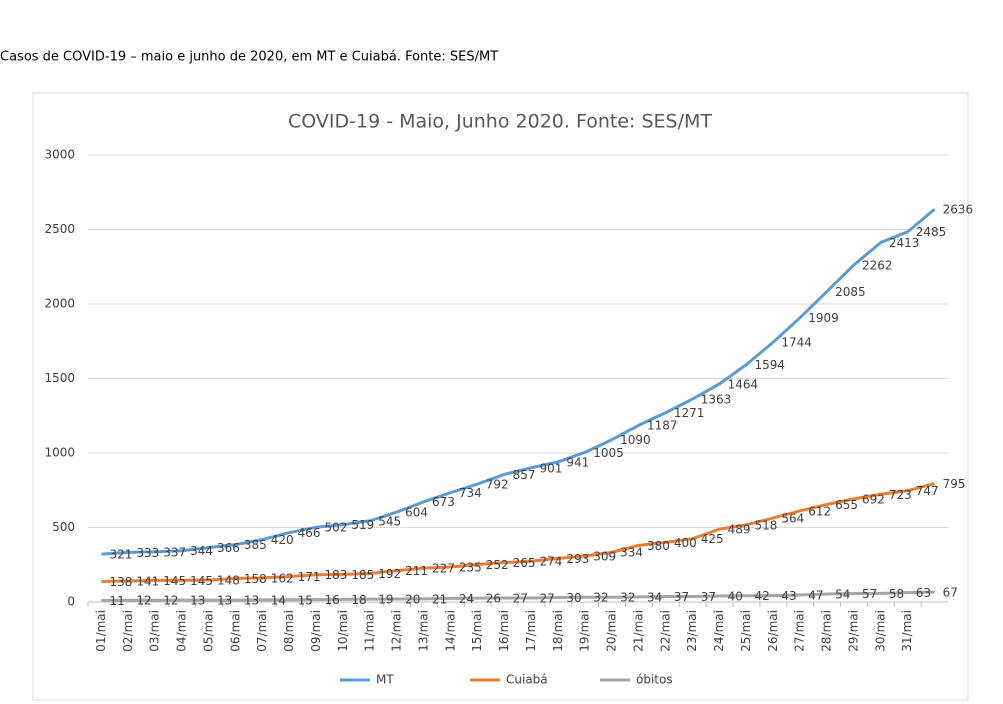  Describe the element at coordinates (531, 631) in the screenshot. I see `x-tick-label: 17/mai` at that location.